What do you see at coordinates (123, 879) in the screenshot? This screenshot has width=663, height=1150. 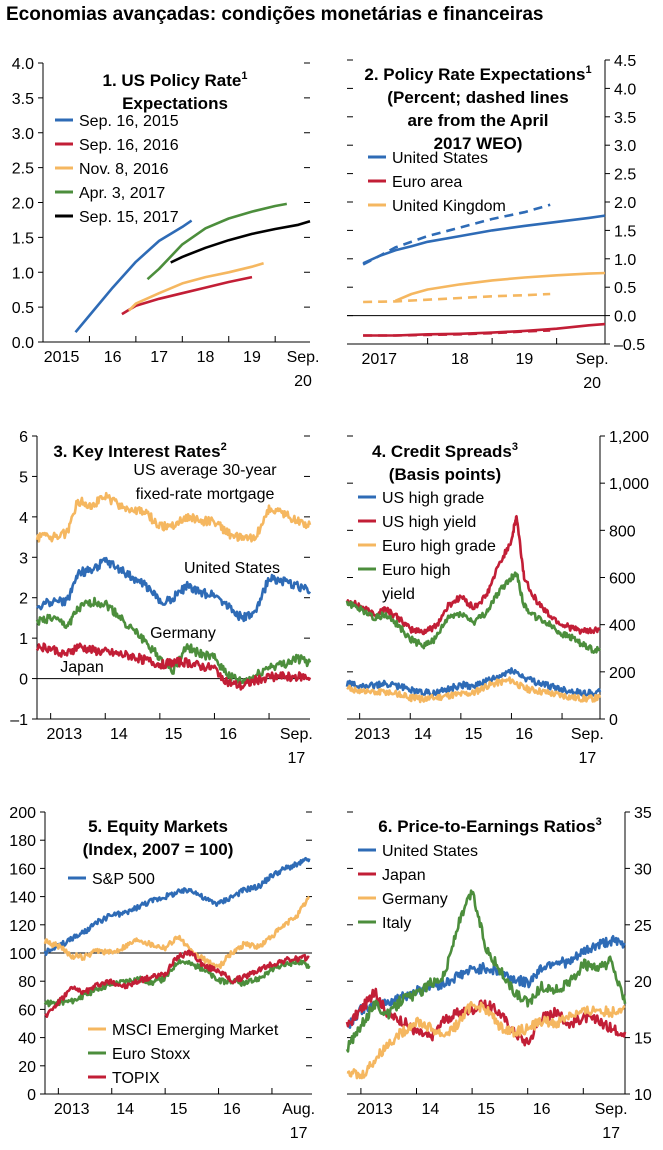 I see `legend-label: S&P 500` at bounding box center [123, 879].